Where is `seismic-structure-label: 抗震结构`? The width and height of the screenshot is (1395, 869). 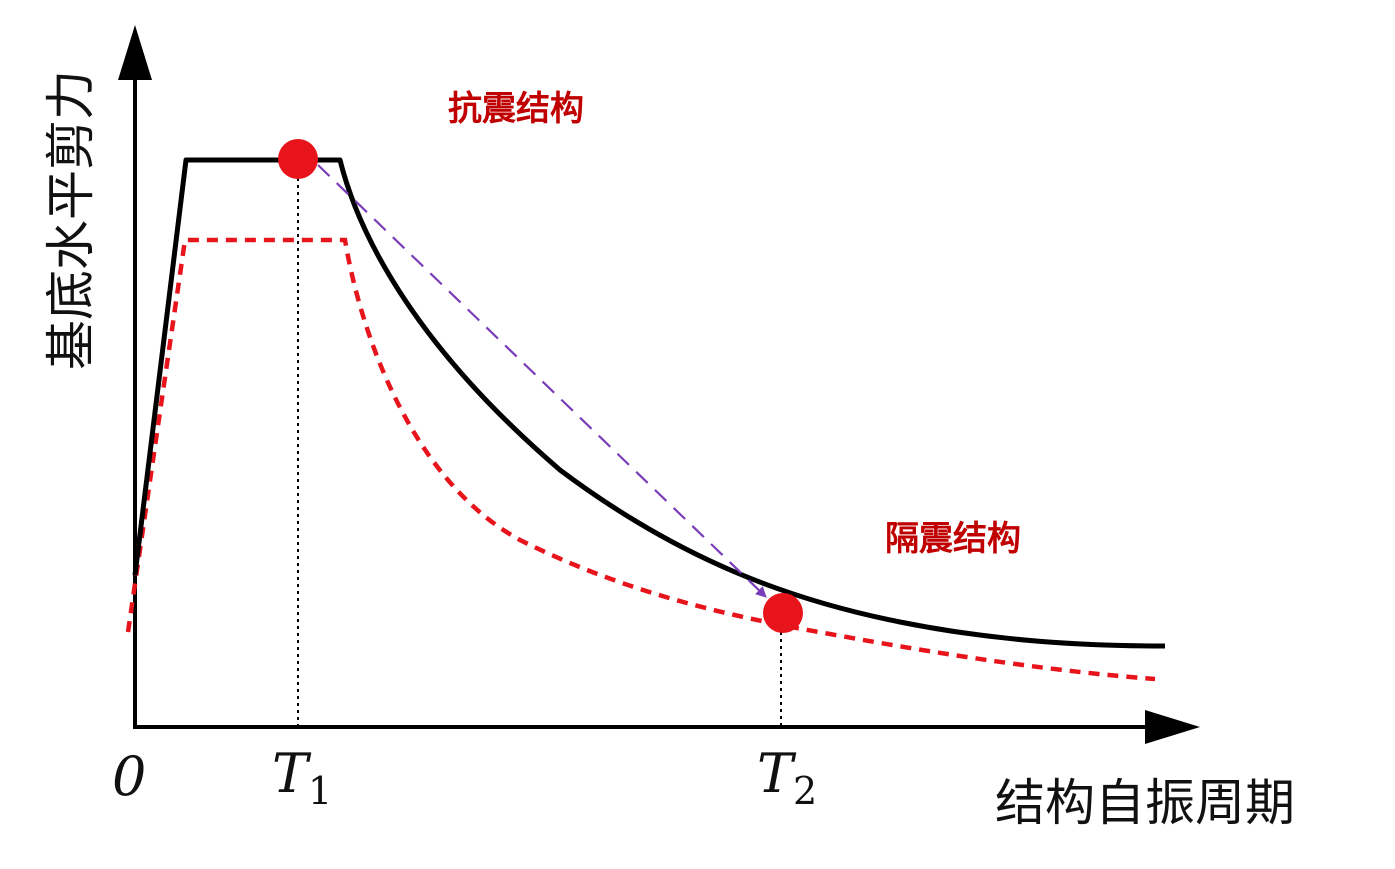
seismic-structure-label: 抗震结构 is located at coordinates (516, 109).